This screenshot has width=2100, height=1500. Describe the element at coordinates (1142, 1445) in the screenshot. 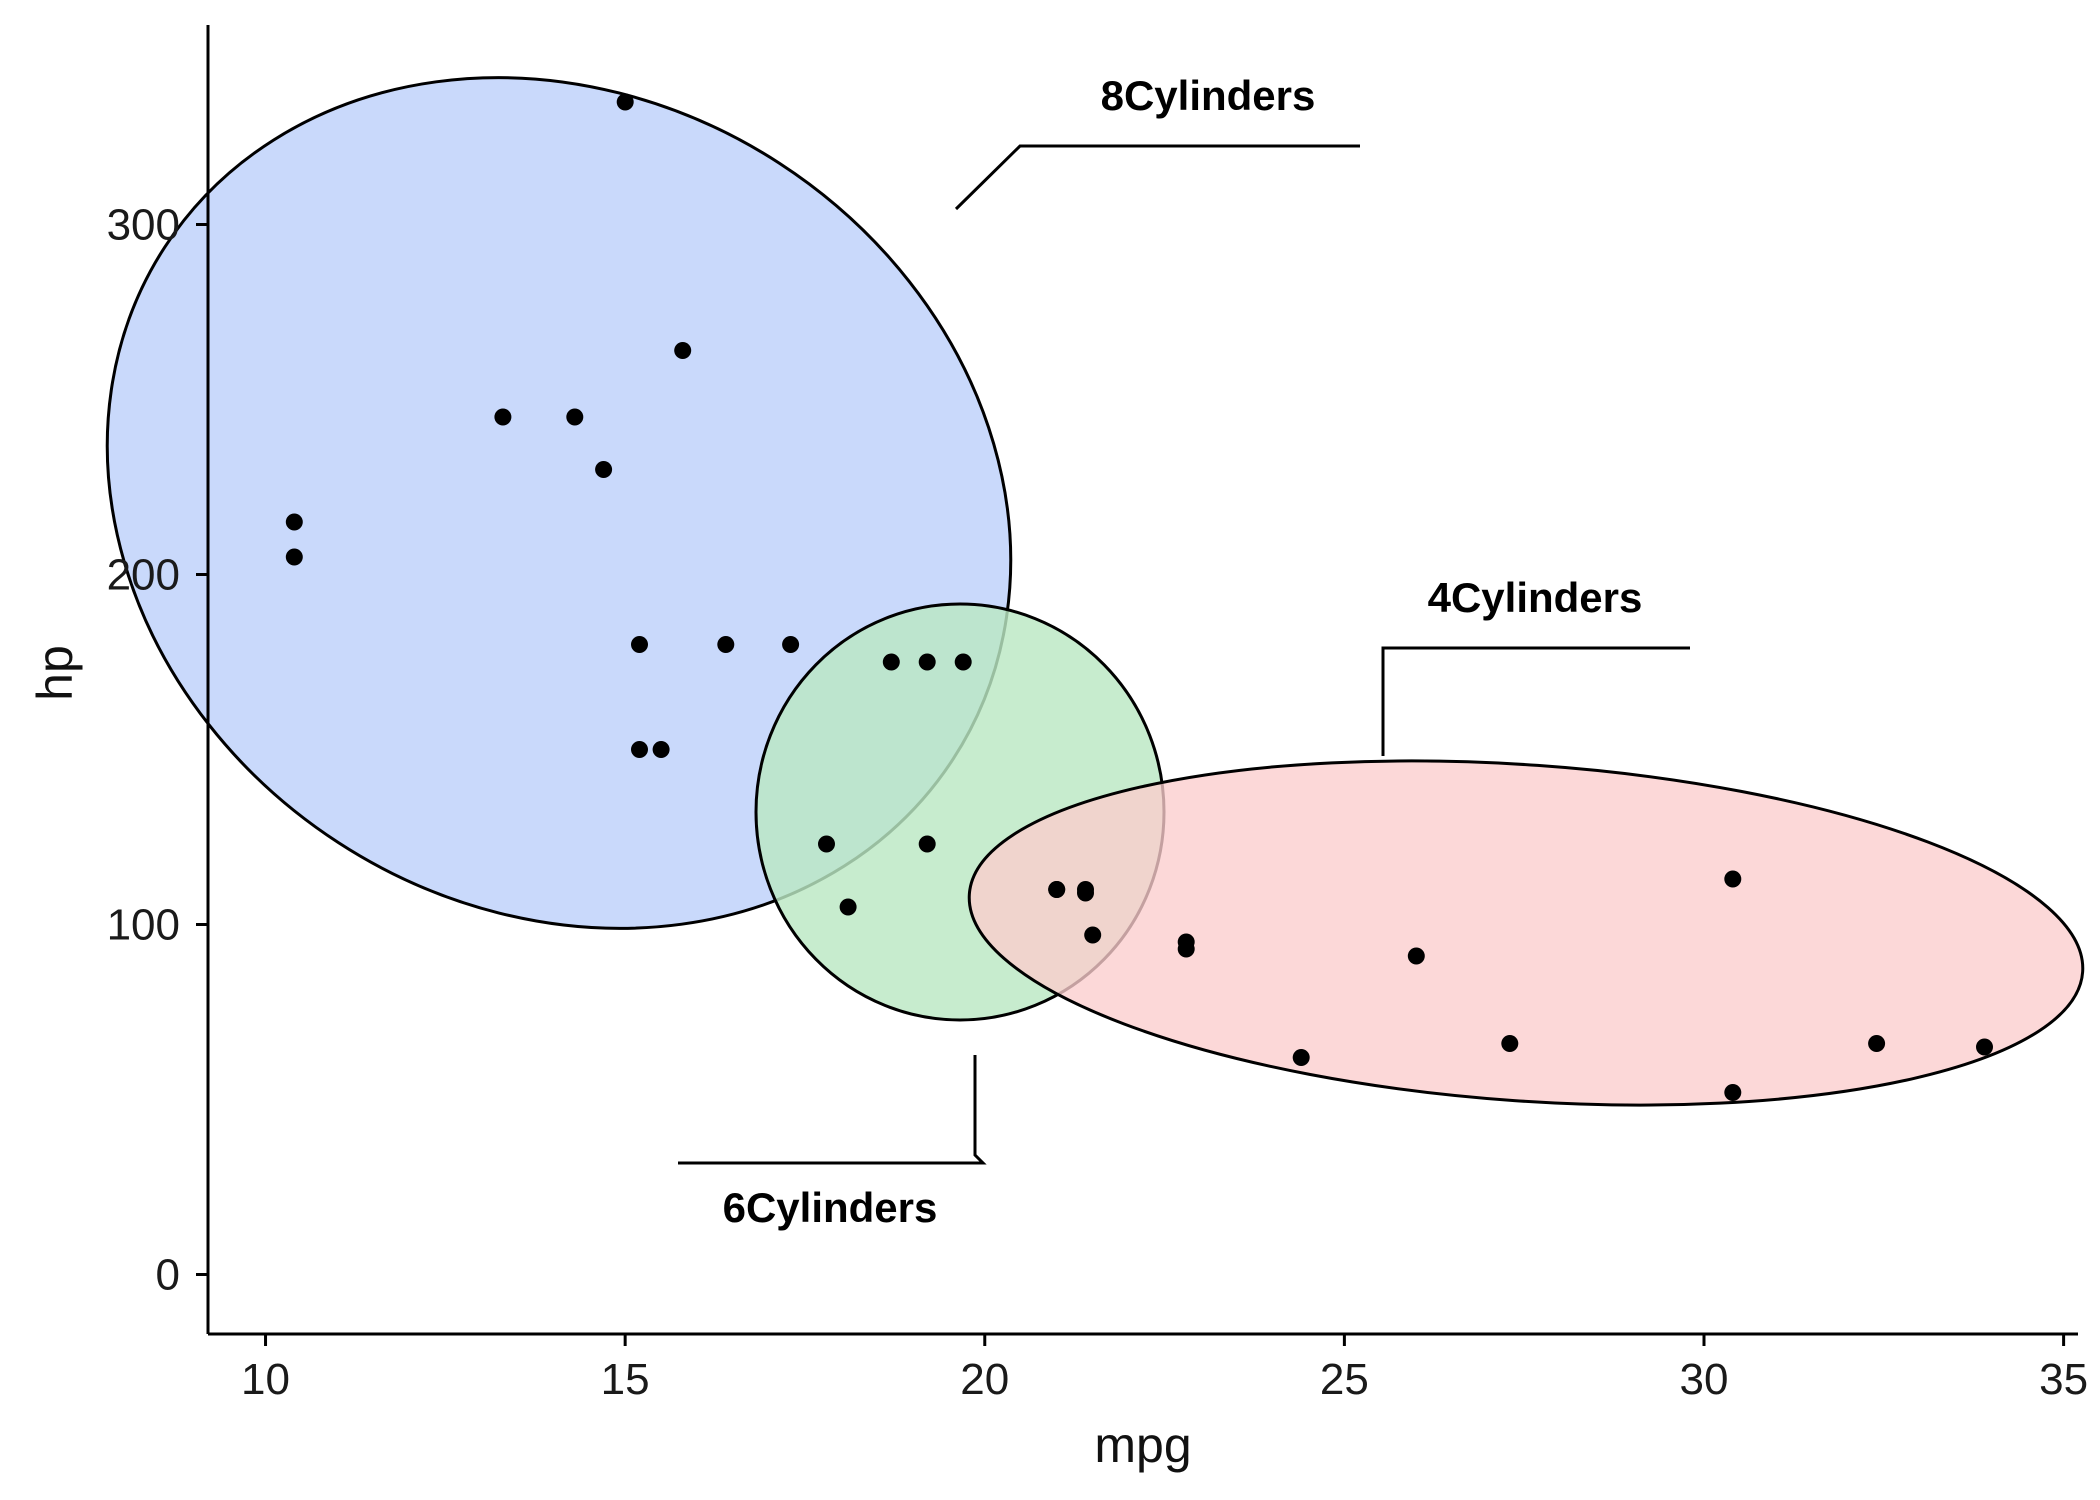

I see `x-axis-title: mpg` at that location.